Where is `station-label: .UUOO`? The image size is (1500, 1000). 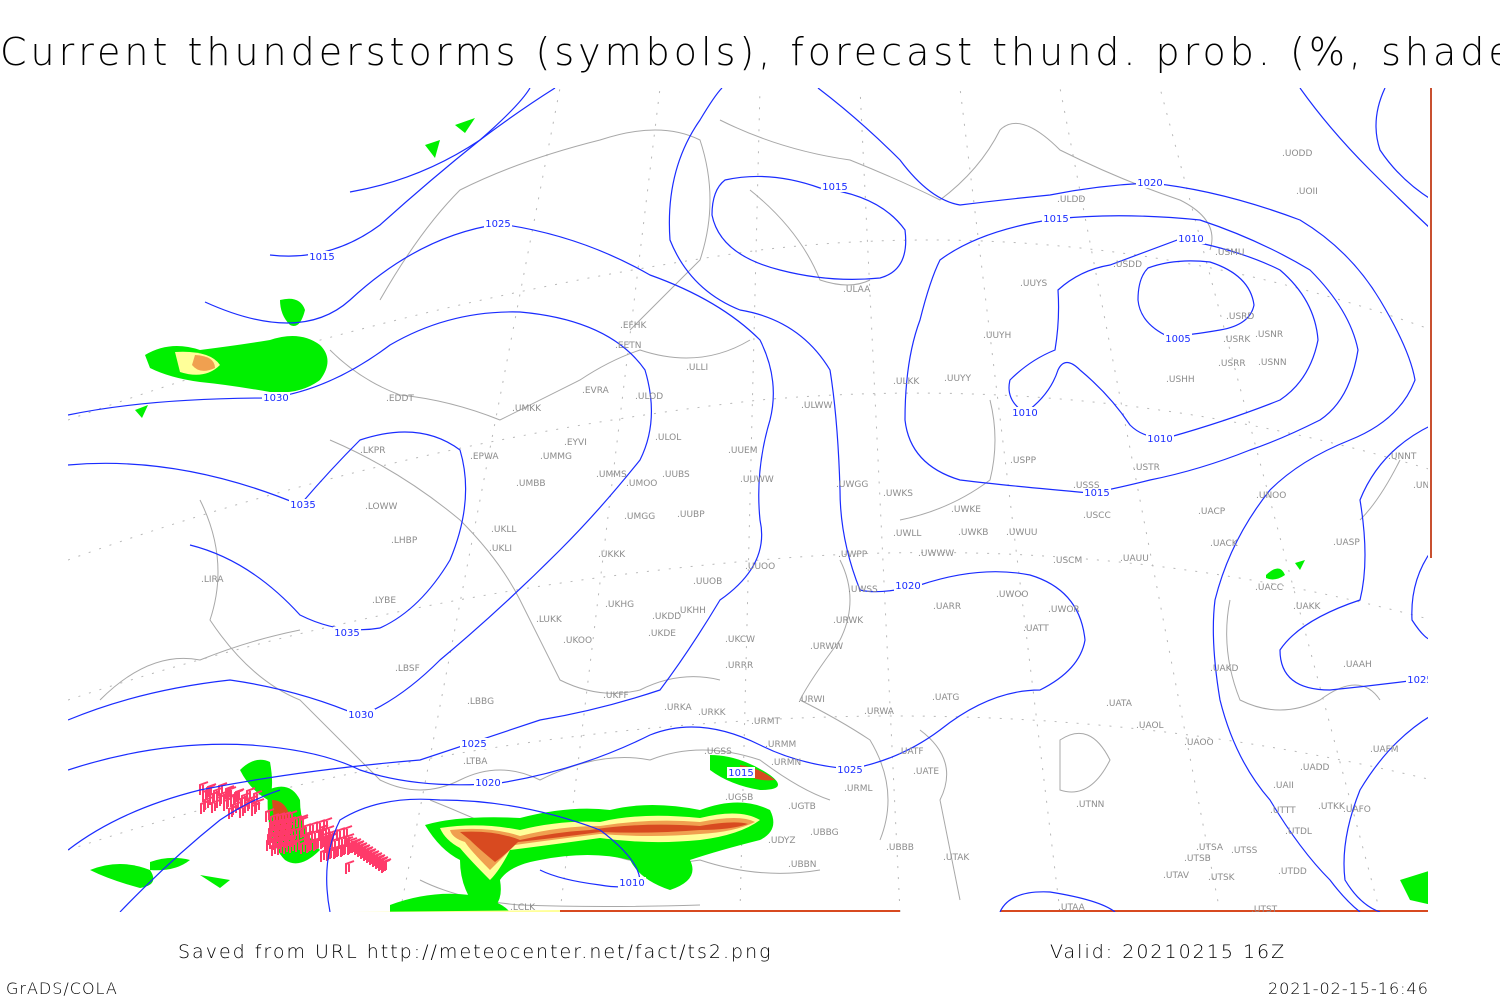 station-label: .UUOO is located at coordinates (760, 567).